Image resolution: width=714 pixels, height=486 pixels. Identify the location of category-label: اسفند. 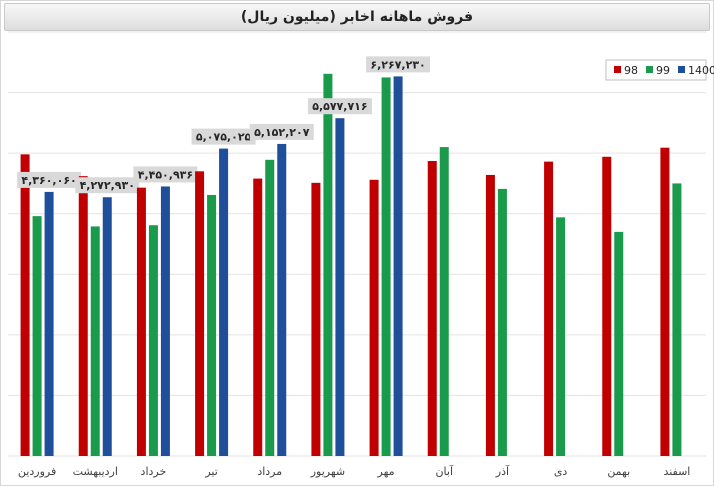
(676, 471).